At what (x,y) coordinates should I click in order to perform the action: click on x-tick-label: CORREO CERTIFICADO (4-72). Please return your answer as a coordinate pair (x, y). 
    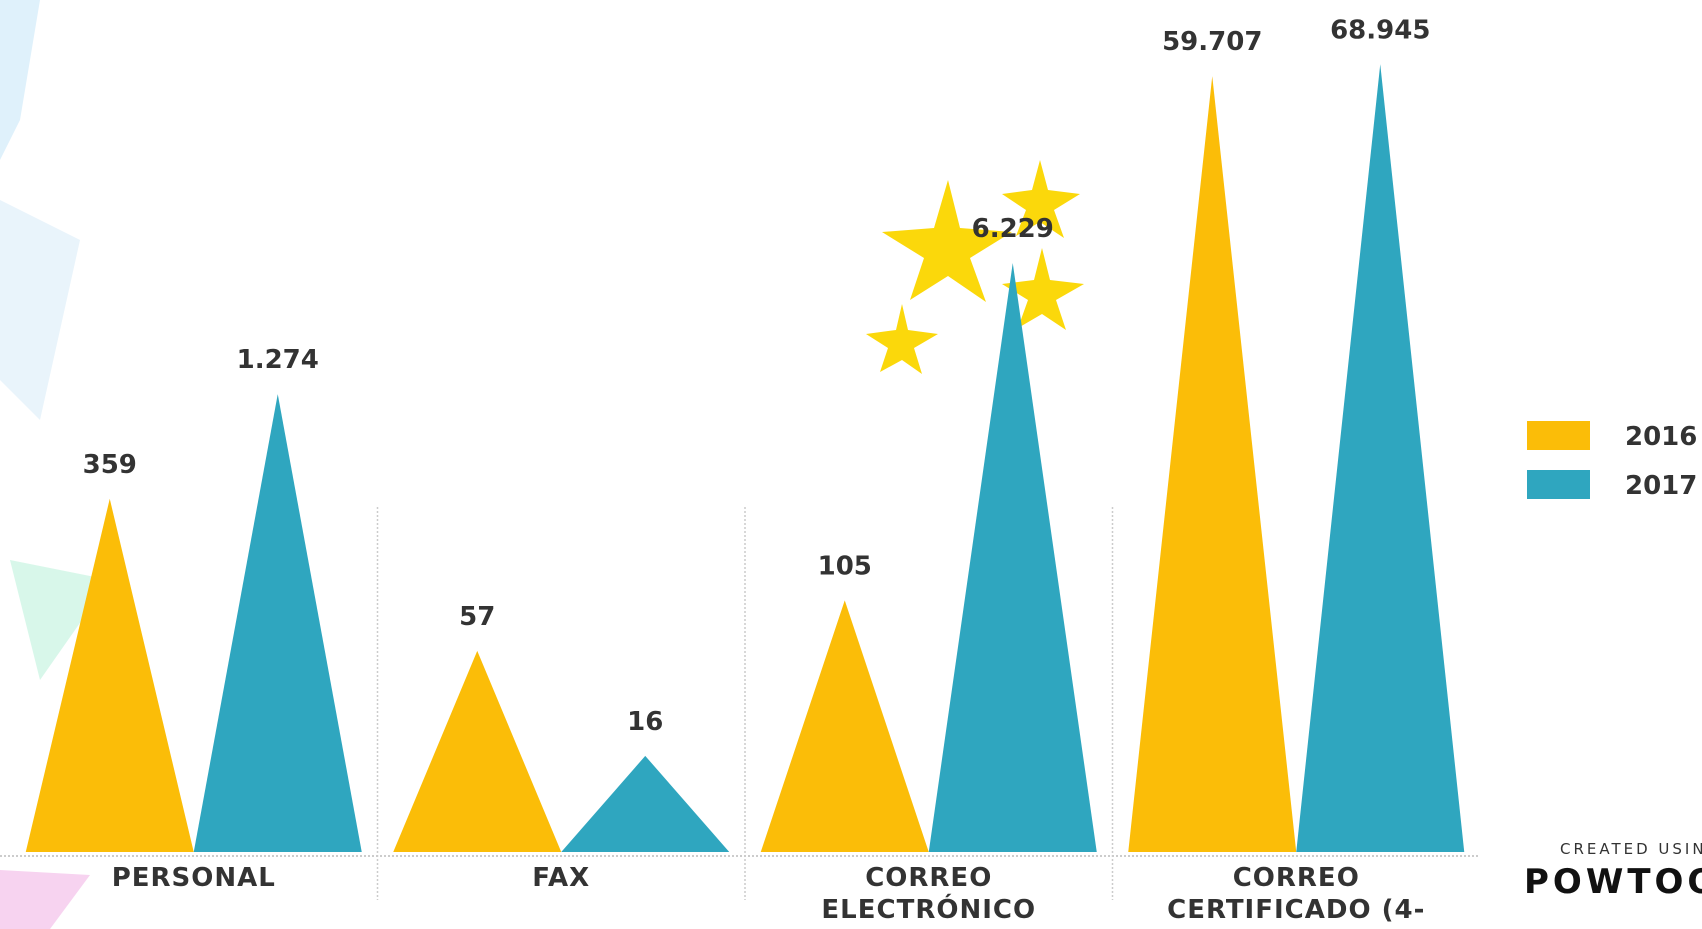
    Looking at the image, I should click on (1296, 896).